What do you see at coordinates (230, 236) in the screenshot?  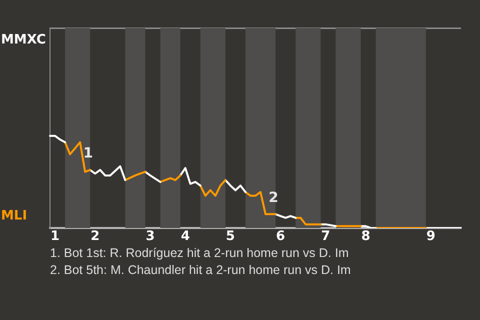 I see `x-tick-label: 5` at bounding box center [230, 236].